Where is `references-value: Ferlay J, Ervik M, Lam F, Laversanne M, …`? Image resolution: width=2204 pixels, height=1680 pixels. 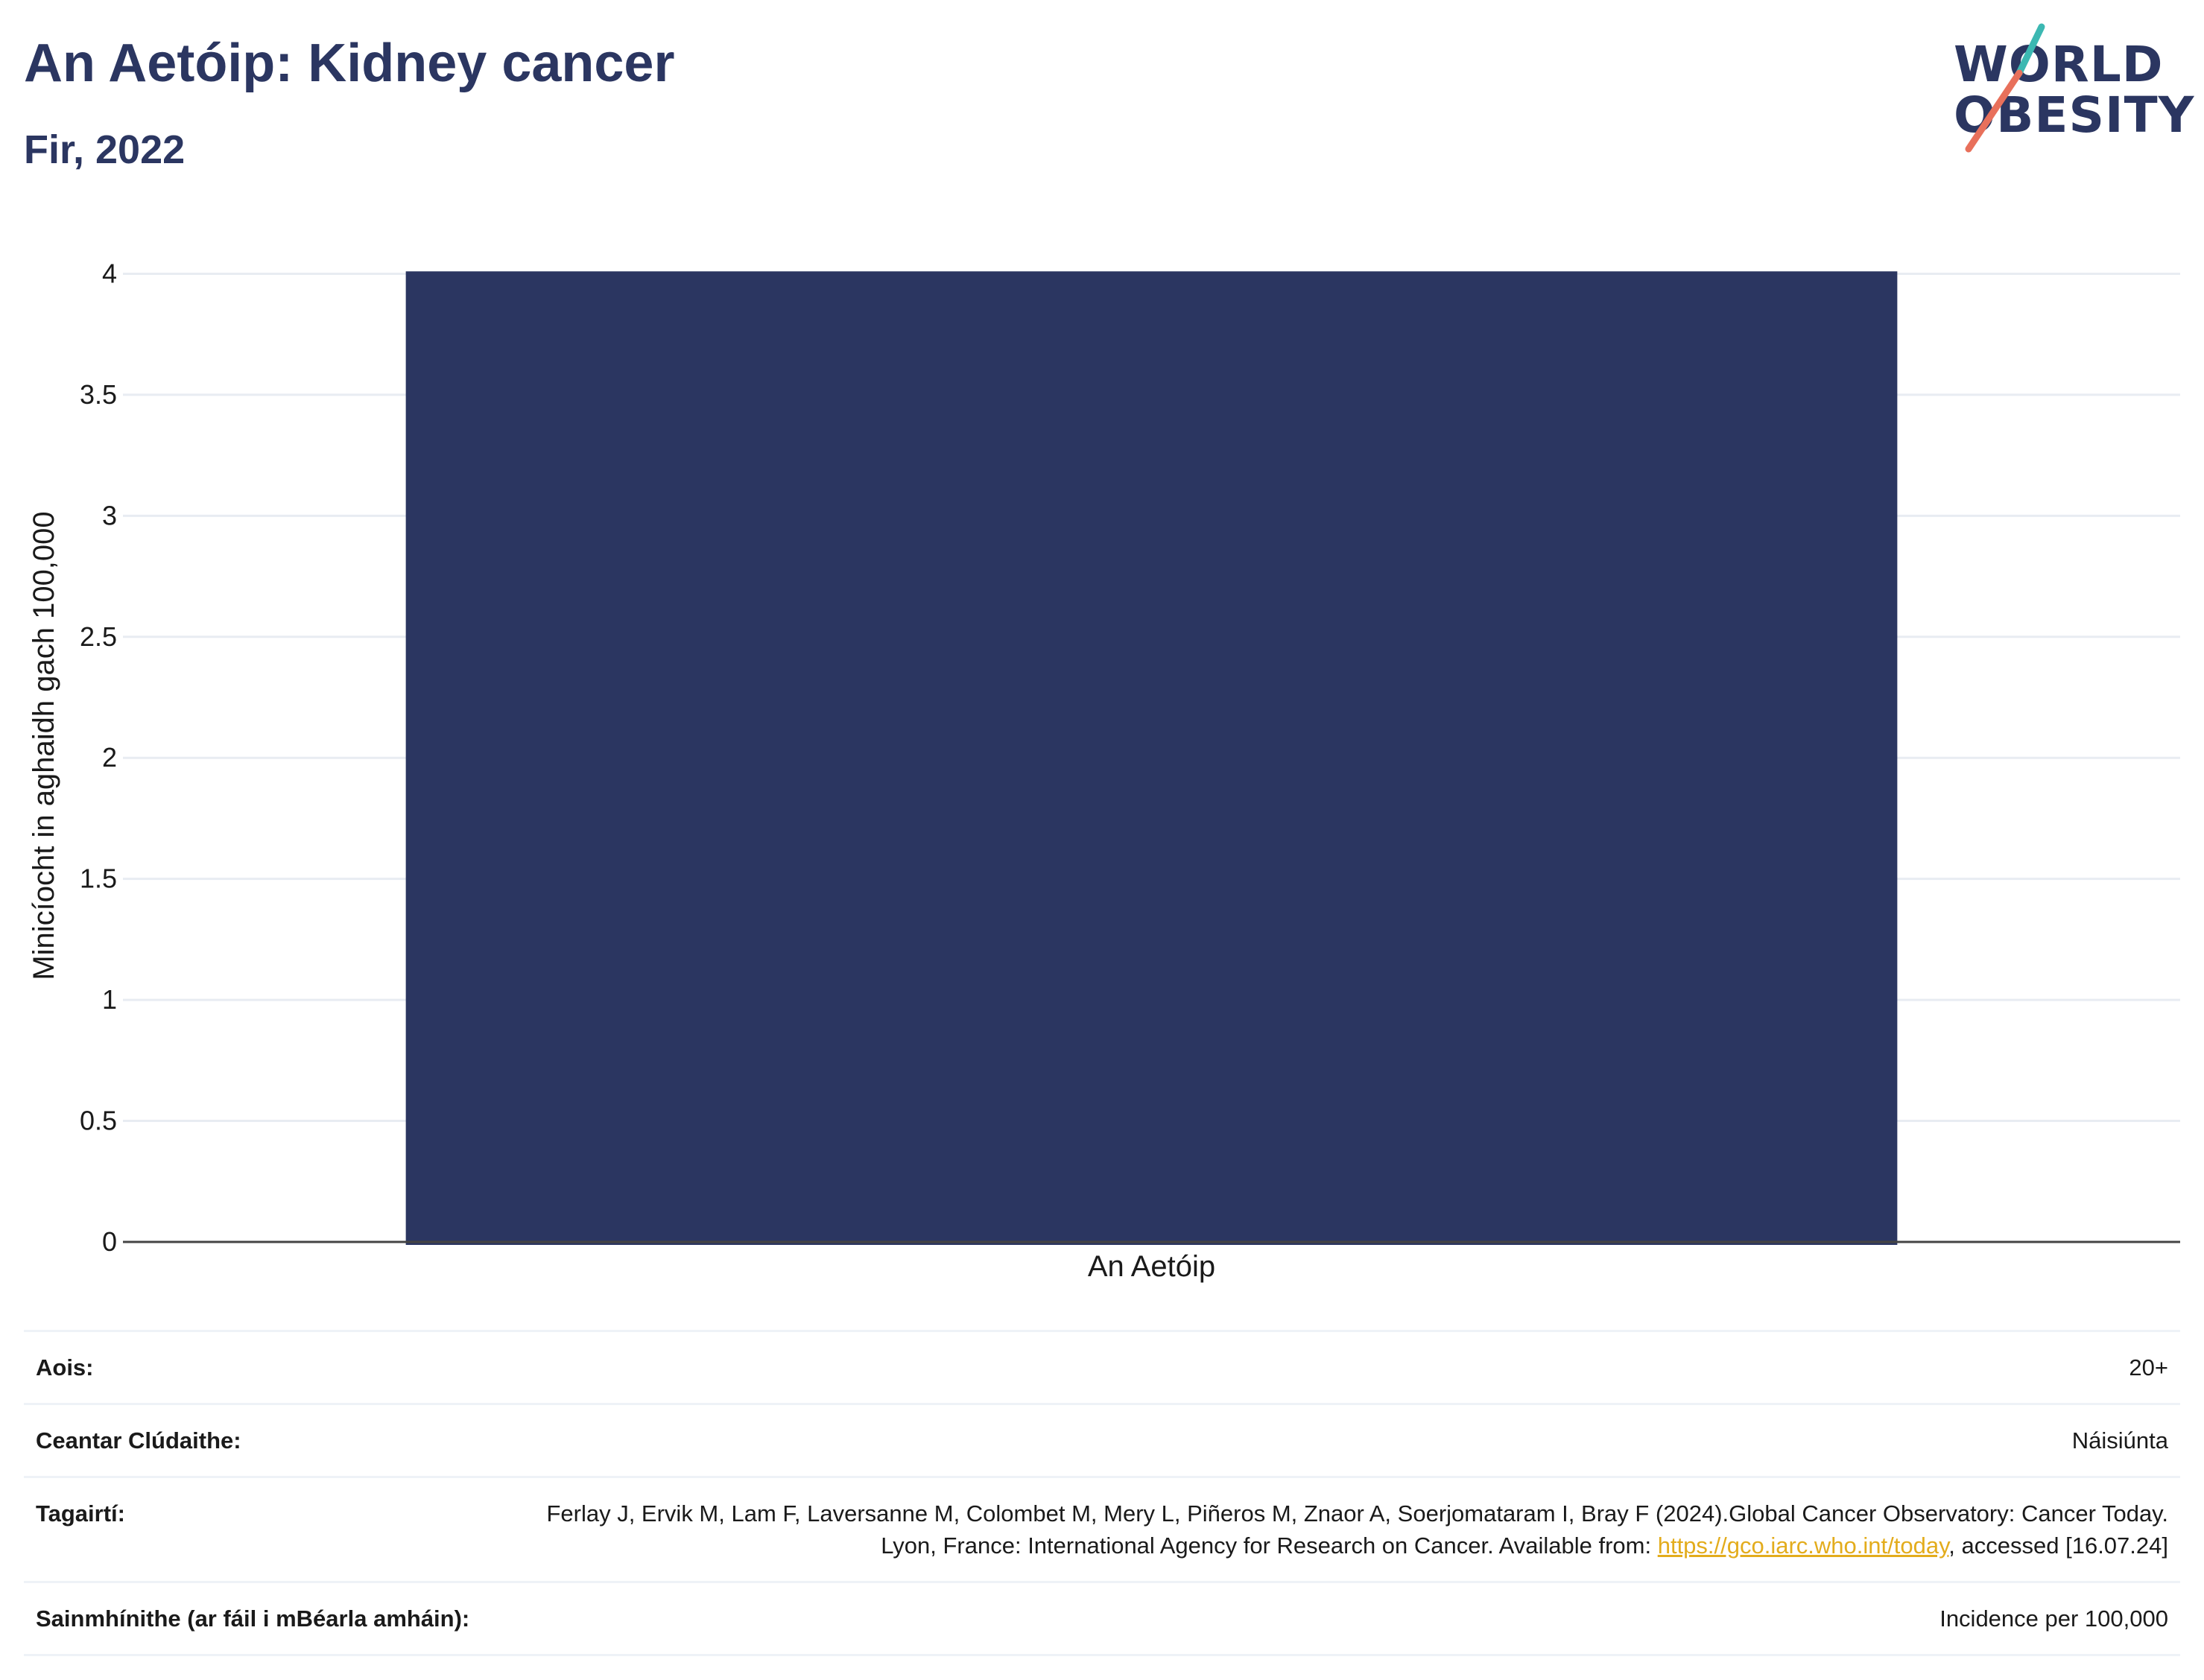 references-value: Ferlay J, Ervik M, Lam F, Laversanne M, … is located at coordinates (1348, 1529).